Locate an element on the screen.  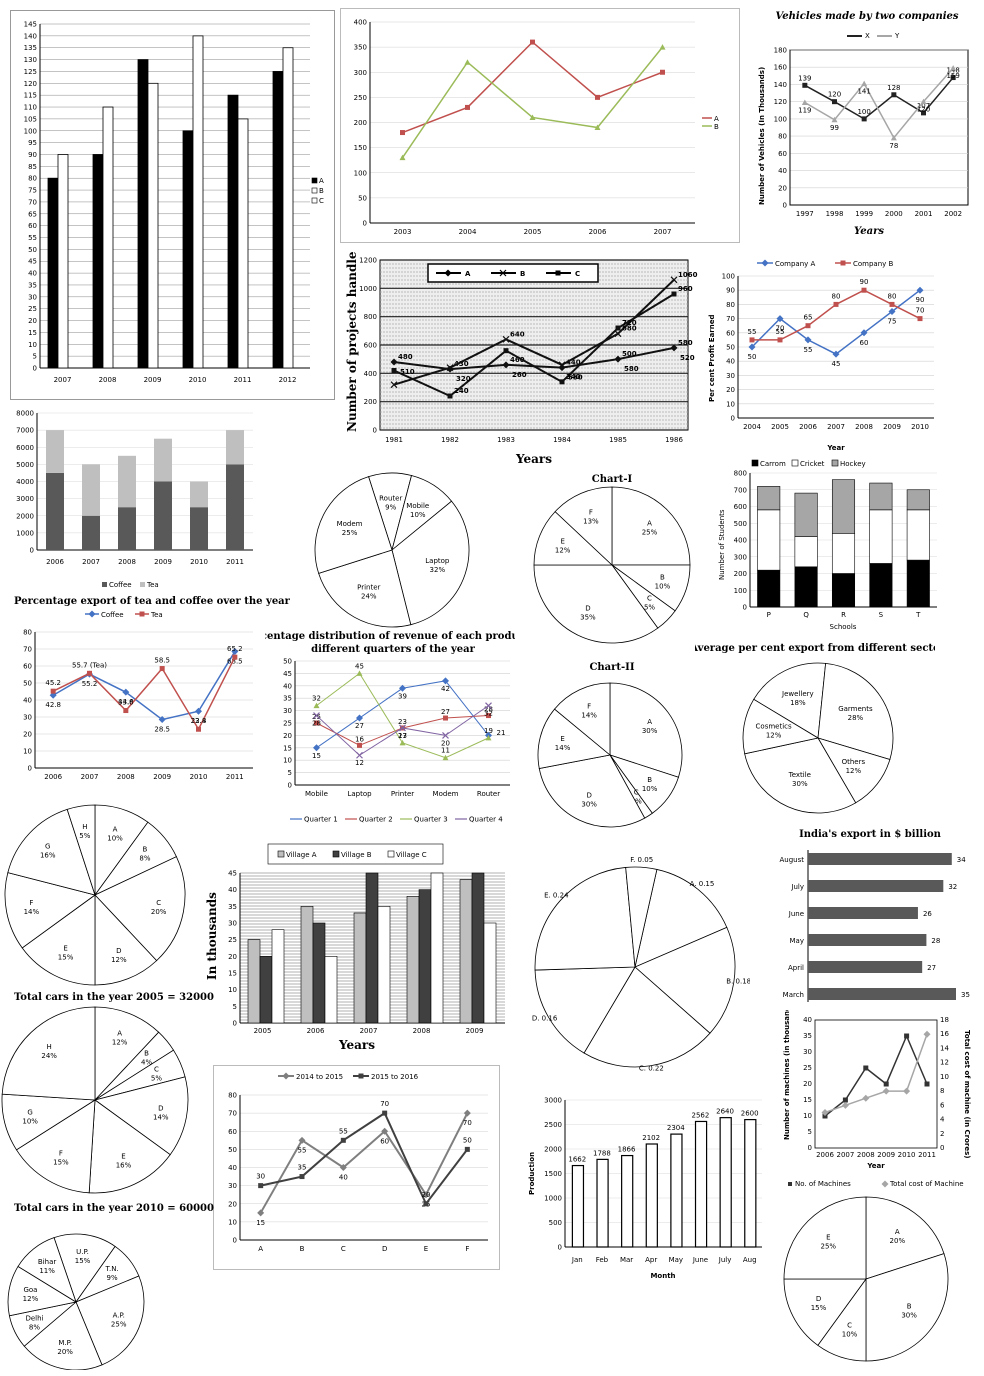
series-line-y is located at coordinates (879, 103).